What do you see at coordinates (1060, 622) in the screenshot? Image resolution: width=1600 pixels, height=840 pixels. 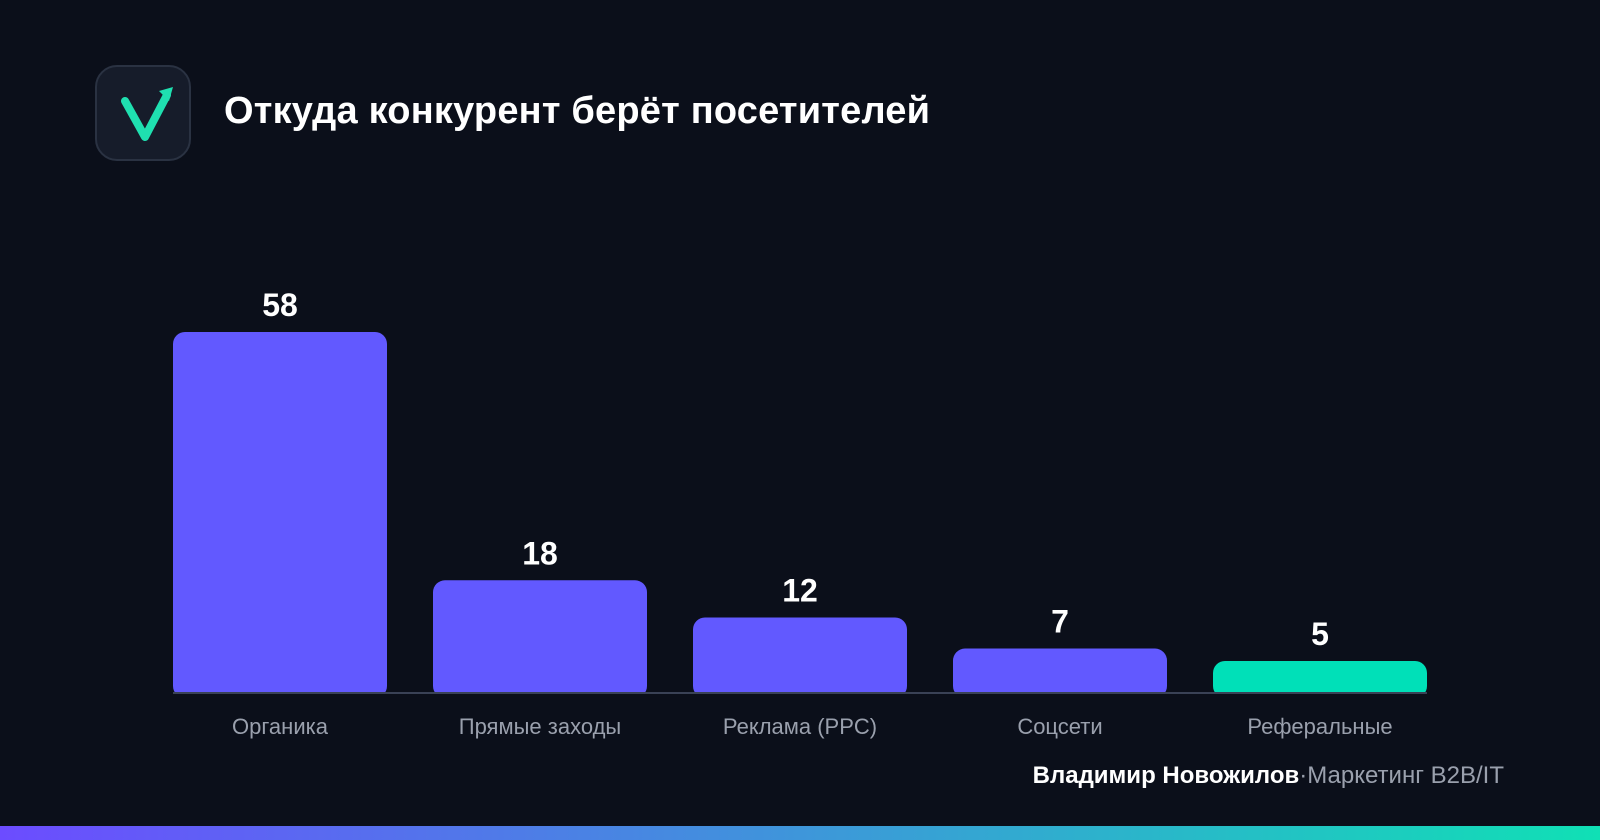 I see `data-label-4: 7` at bounding box center [1060, 622].